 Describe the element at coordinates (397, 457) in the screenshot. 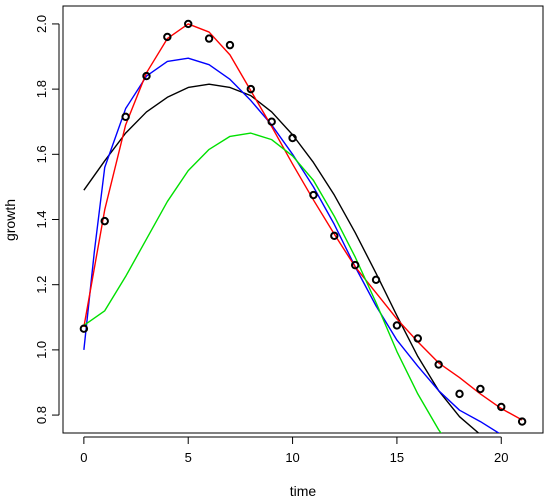

I see `x-tick-label: 15` at that location.